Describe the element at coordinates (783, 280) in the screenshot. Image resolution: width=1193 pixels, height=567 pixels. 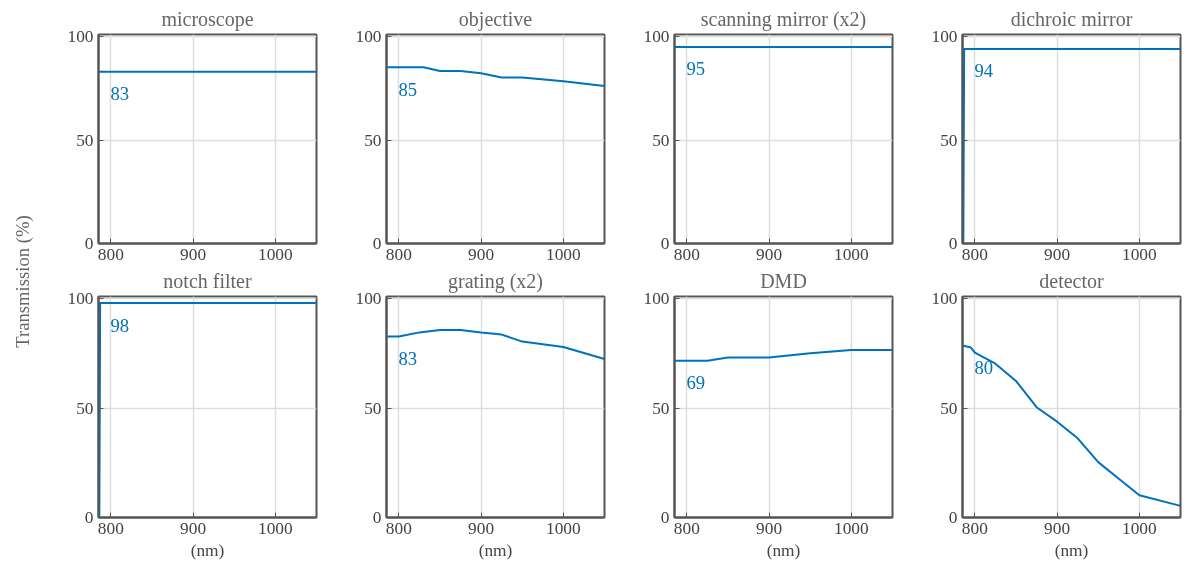
I see `chart-title: DMD` at that location.